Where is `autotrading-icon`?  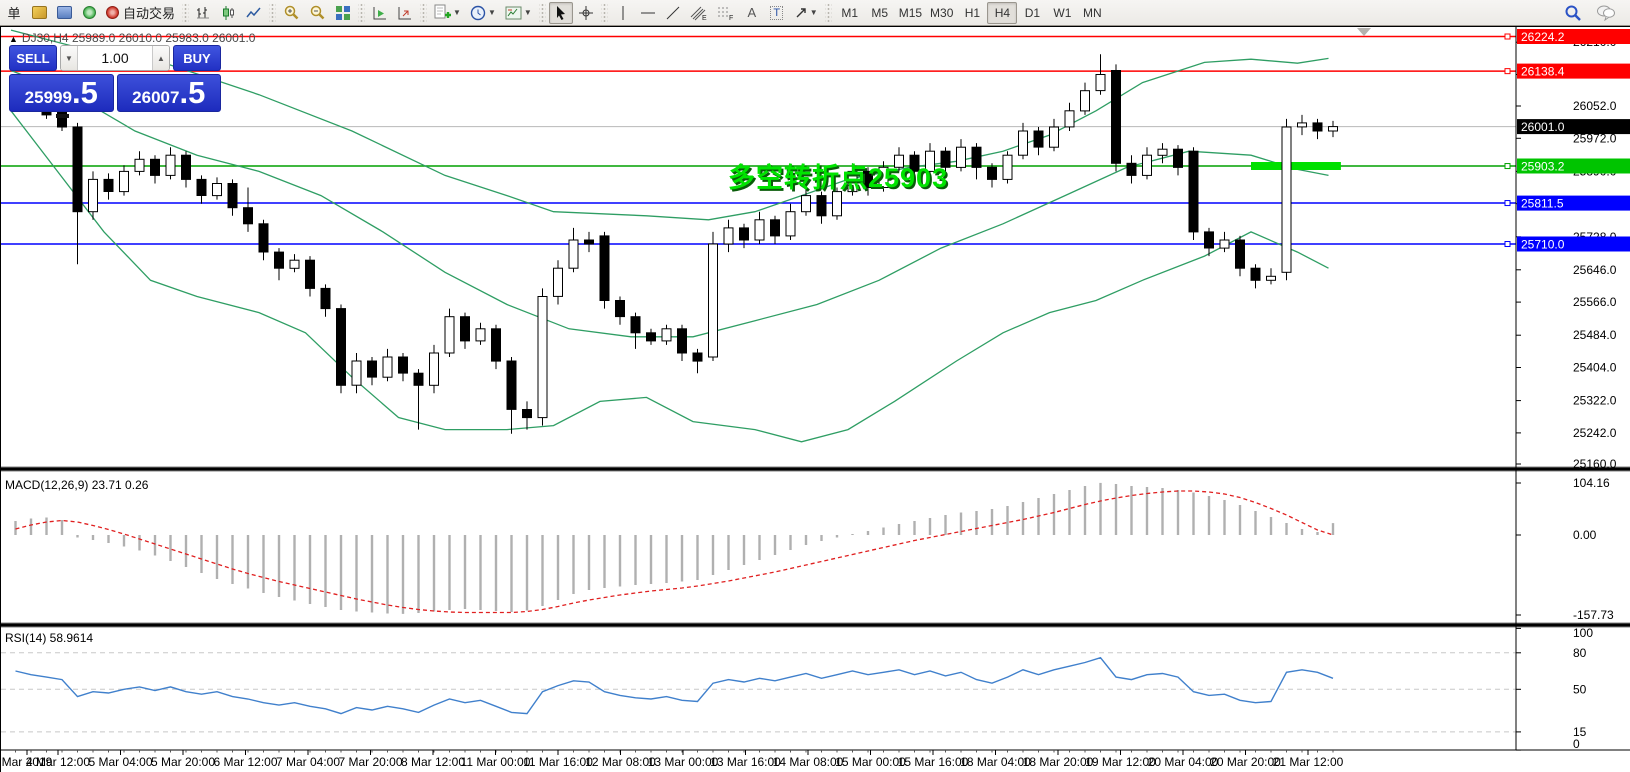
autotrading-icon is located at coordinates (112, 12).